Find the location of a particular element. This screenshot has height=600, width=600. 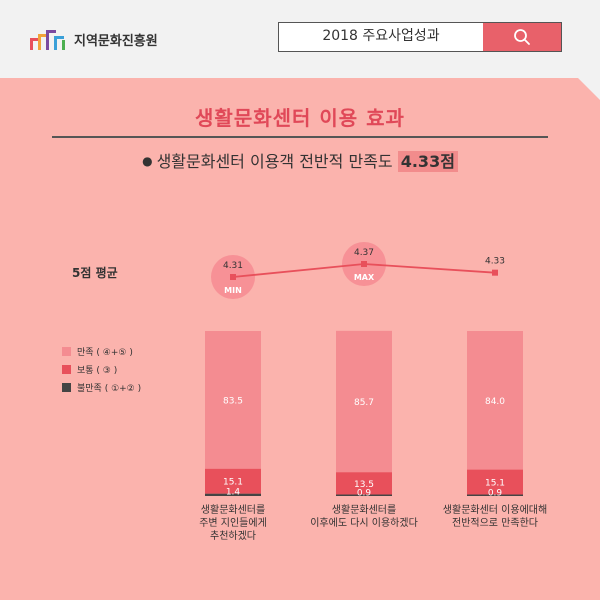

legend: 만족 ( ④+⑤ ) 보통 ( ③ ) 불만족 ( ①+② ) is located at coordinates (101, 373).